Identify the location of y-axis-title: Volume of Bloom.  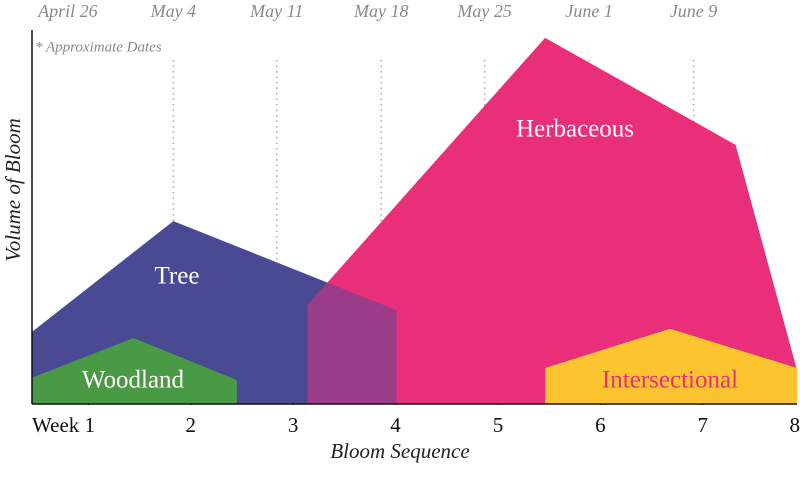
(13, 189).